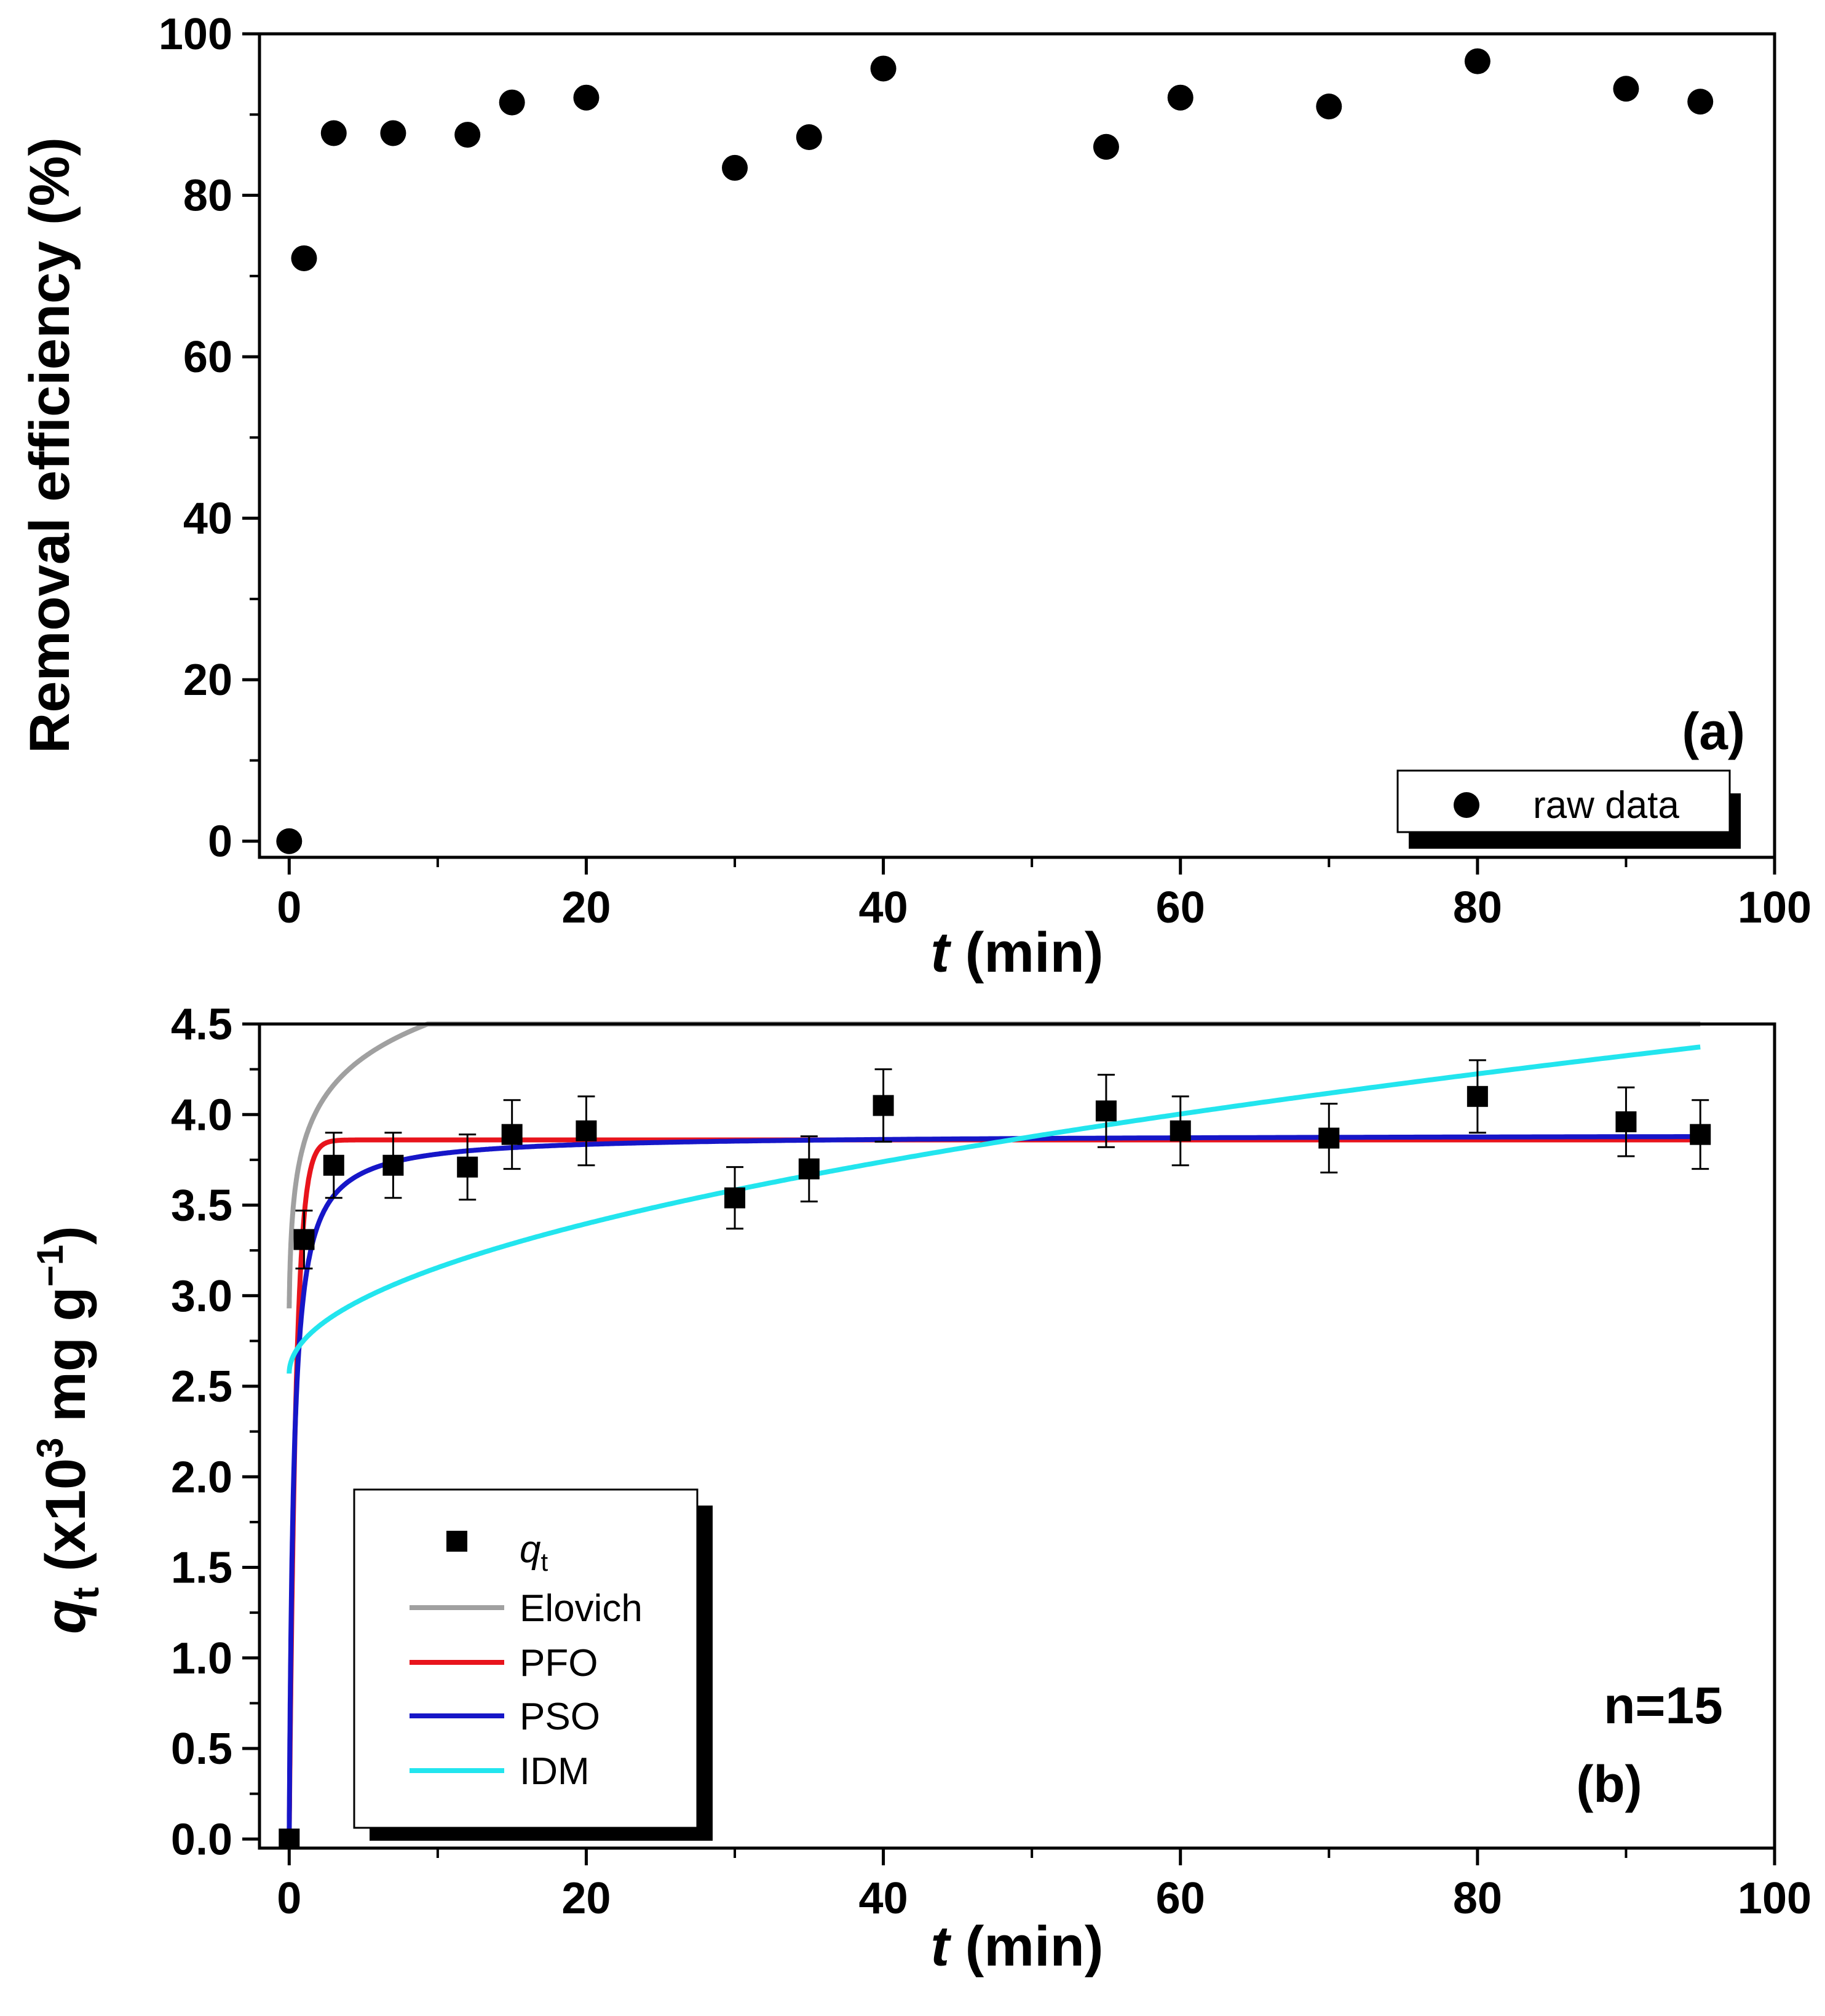 This screenshot has width=1825, height=2016. I want to click on panel-a-y-tick-label: 0, so click(220, 842).